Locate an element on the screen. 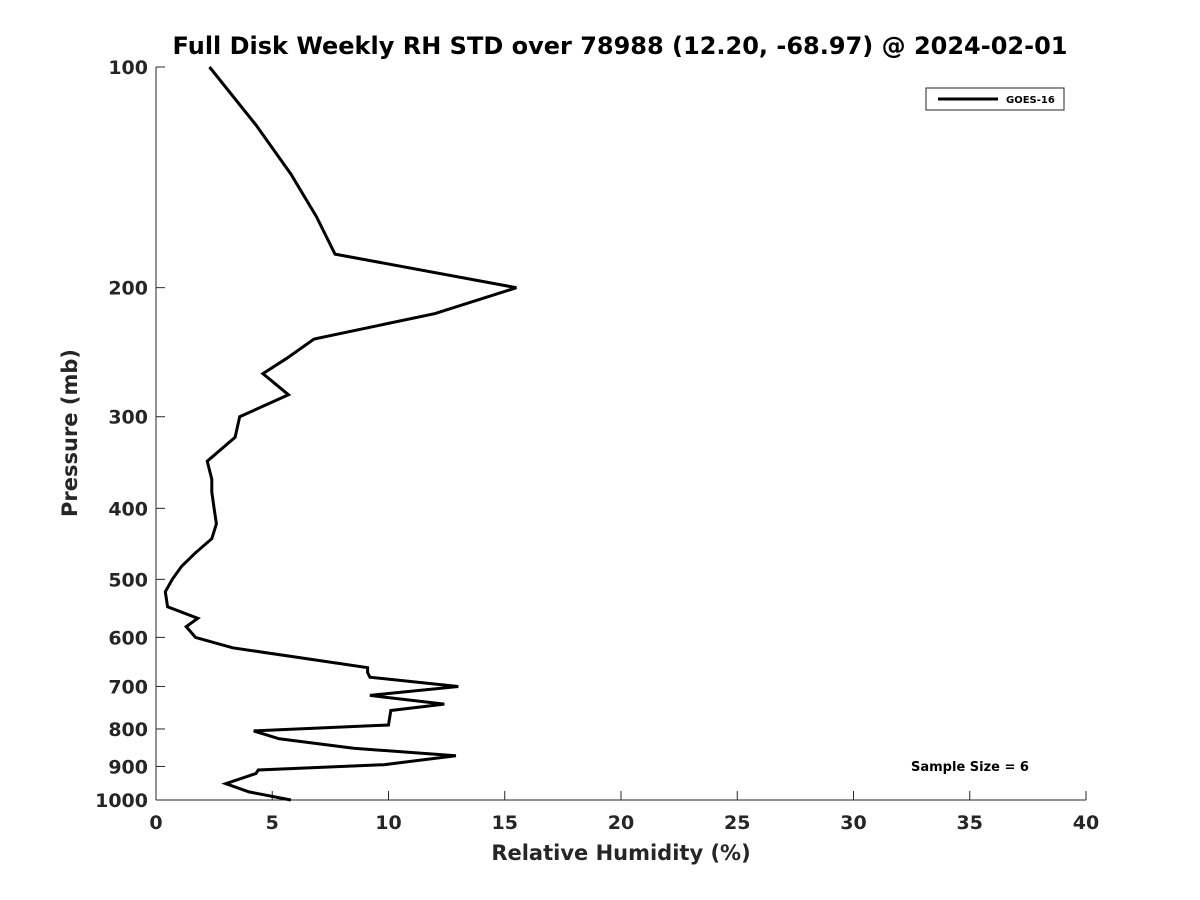 Image resolution: width=1200 pixels, height=900 pixels. y-tick-label: 700 is located at coordinates (128, 687).